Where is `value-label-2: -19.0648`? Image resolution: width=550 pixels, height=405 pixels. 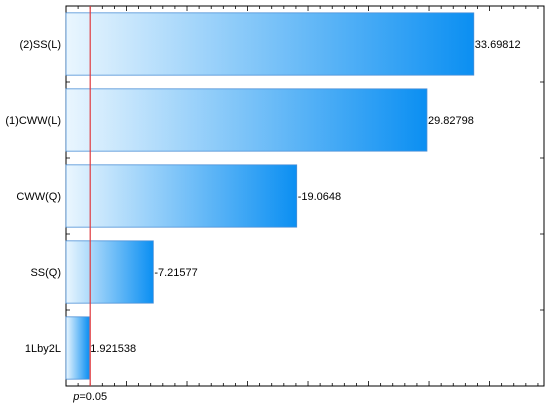
value-label-2: -19.0648 is located at coordinates (319, 197).